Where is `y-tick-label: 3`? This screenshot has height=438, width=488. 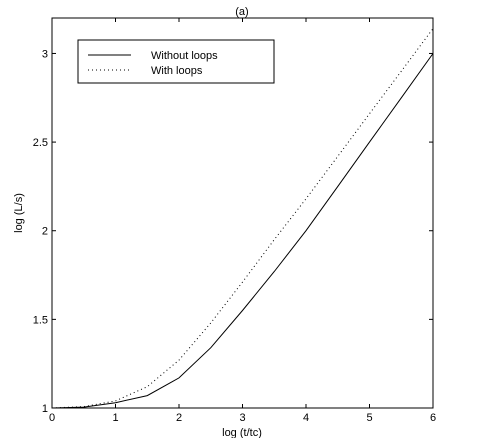
y-tick-label: 3 is located at coordinates (45, 54).